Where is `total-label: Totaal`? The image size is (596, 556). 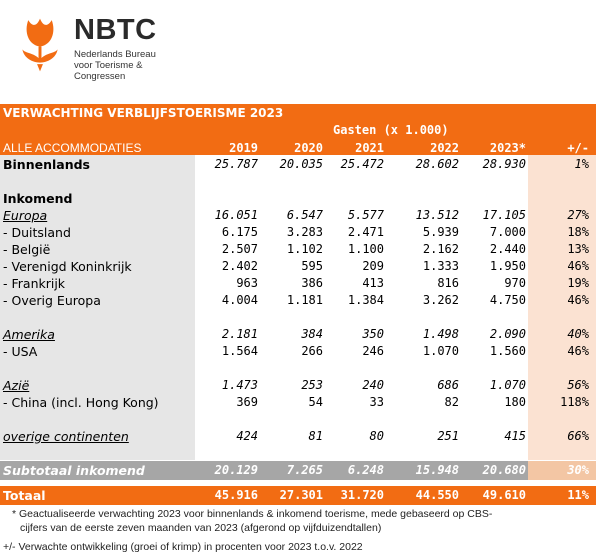
total-label: Totaal is located at coordinates (24, 495).